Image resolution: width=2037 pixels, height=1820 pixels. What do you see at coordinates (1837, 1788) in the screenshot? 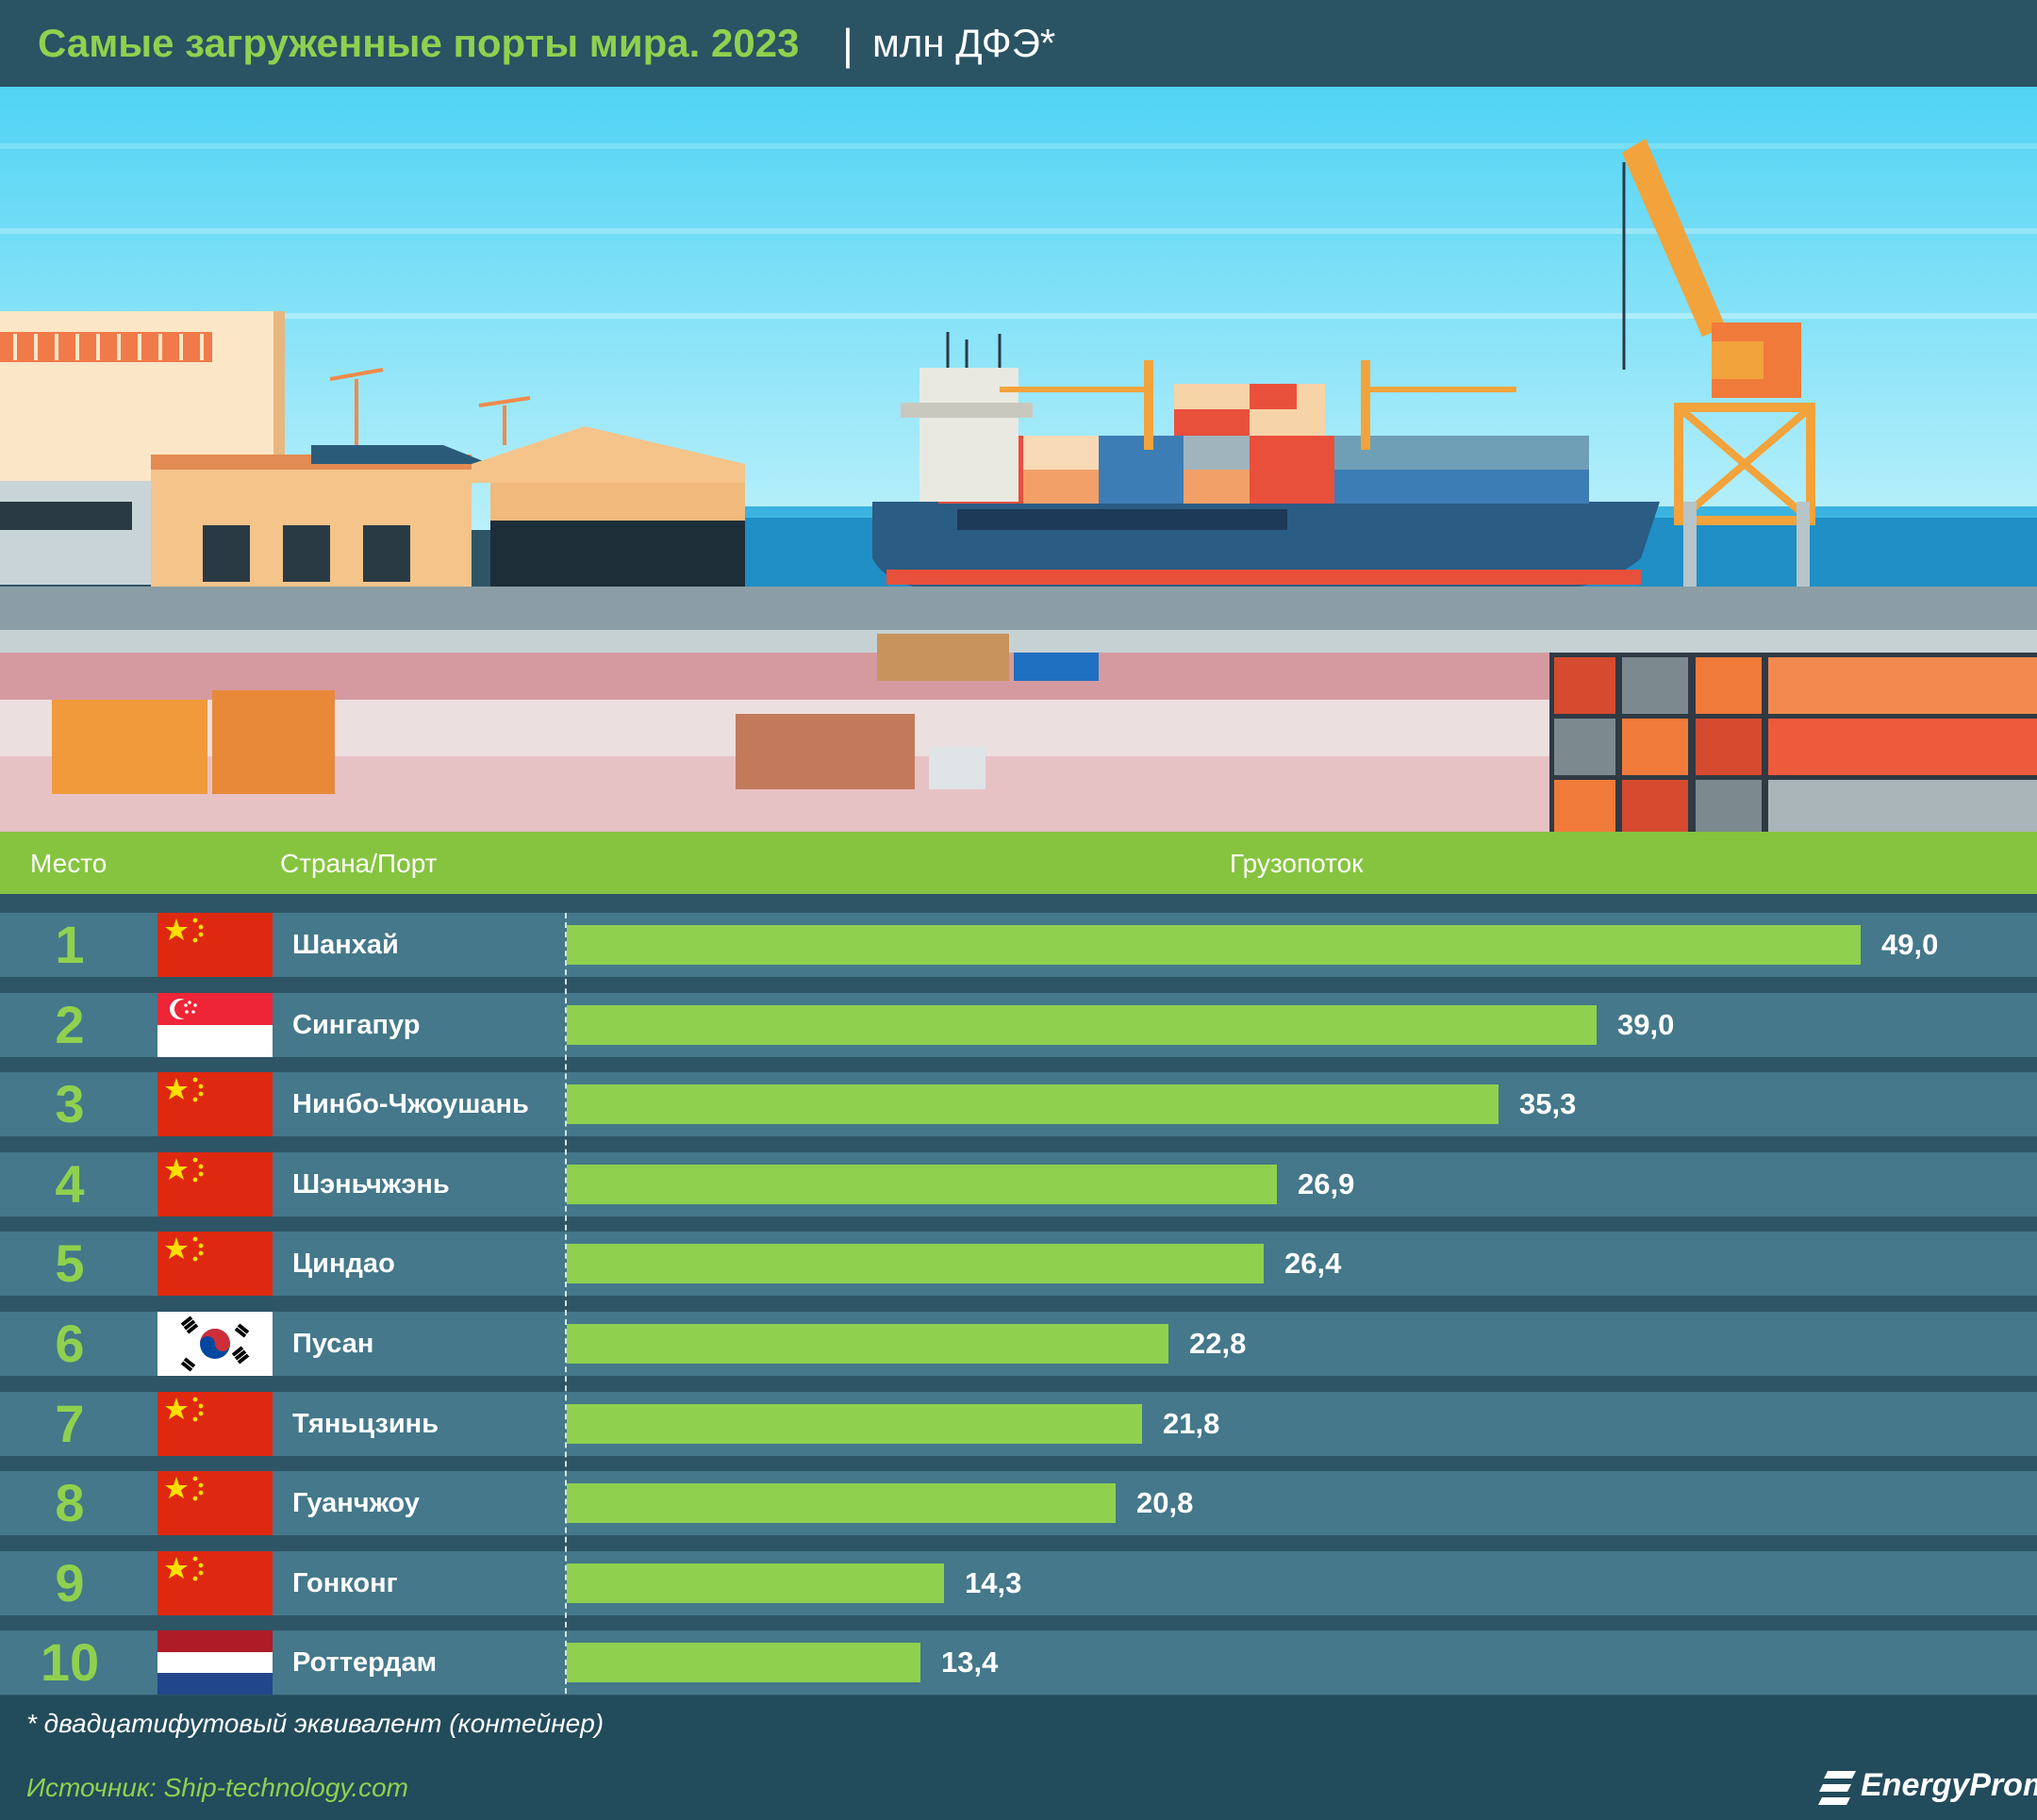
I see `energyprom-logo-icon` at bounding box center [1837, 1788].